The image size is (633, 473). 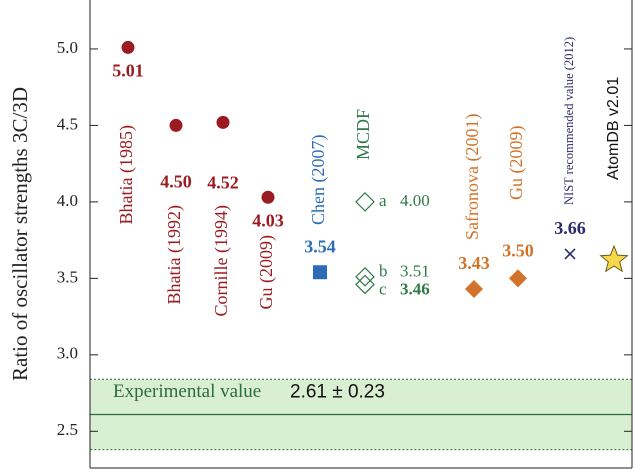 I want to click on y-tick-label: 4.0, so click(x=67, y=200).